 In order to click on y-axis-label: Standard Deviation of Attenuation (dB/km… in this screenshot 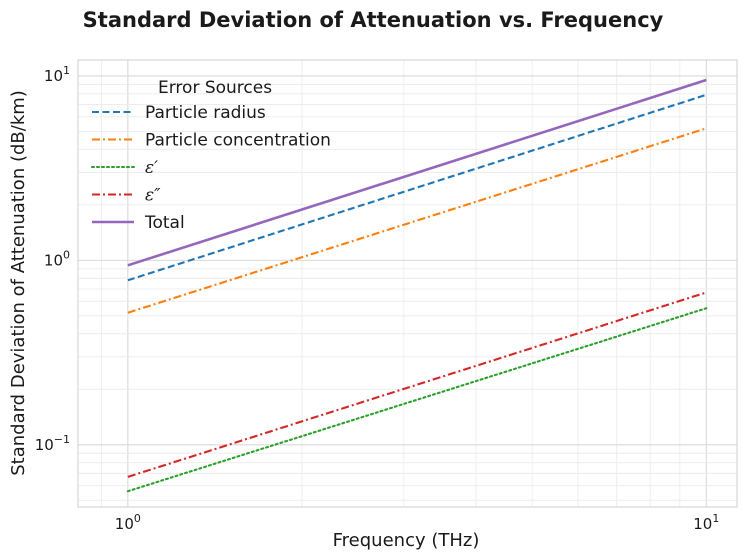, I will do `click(18, 283)`.